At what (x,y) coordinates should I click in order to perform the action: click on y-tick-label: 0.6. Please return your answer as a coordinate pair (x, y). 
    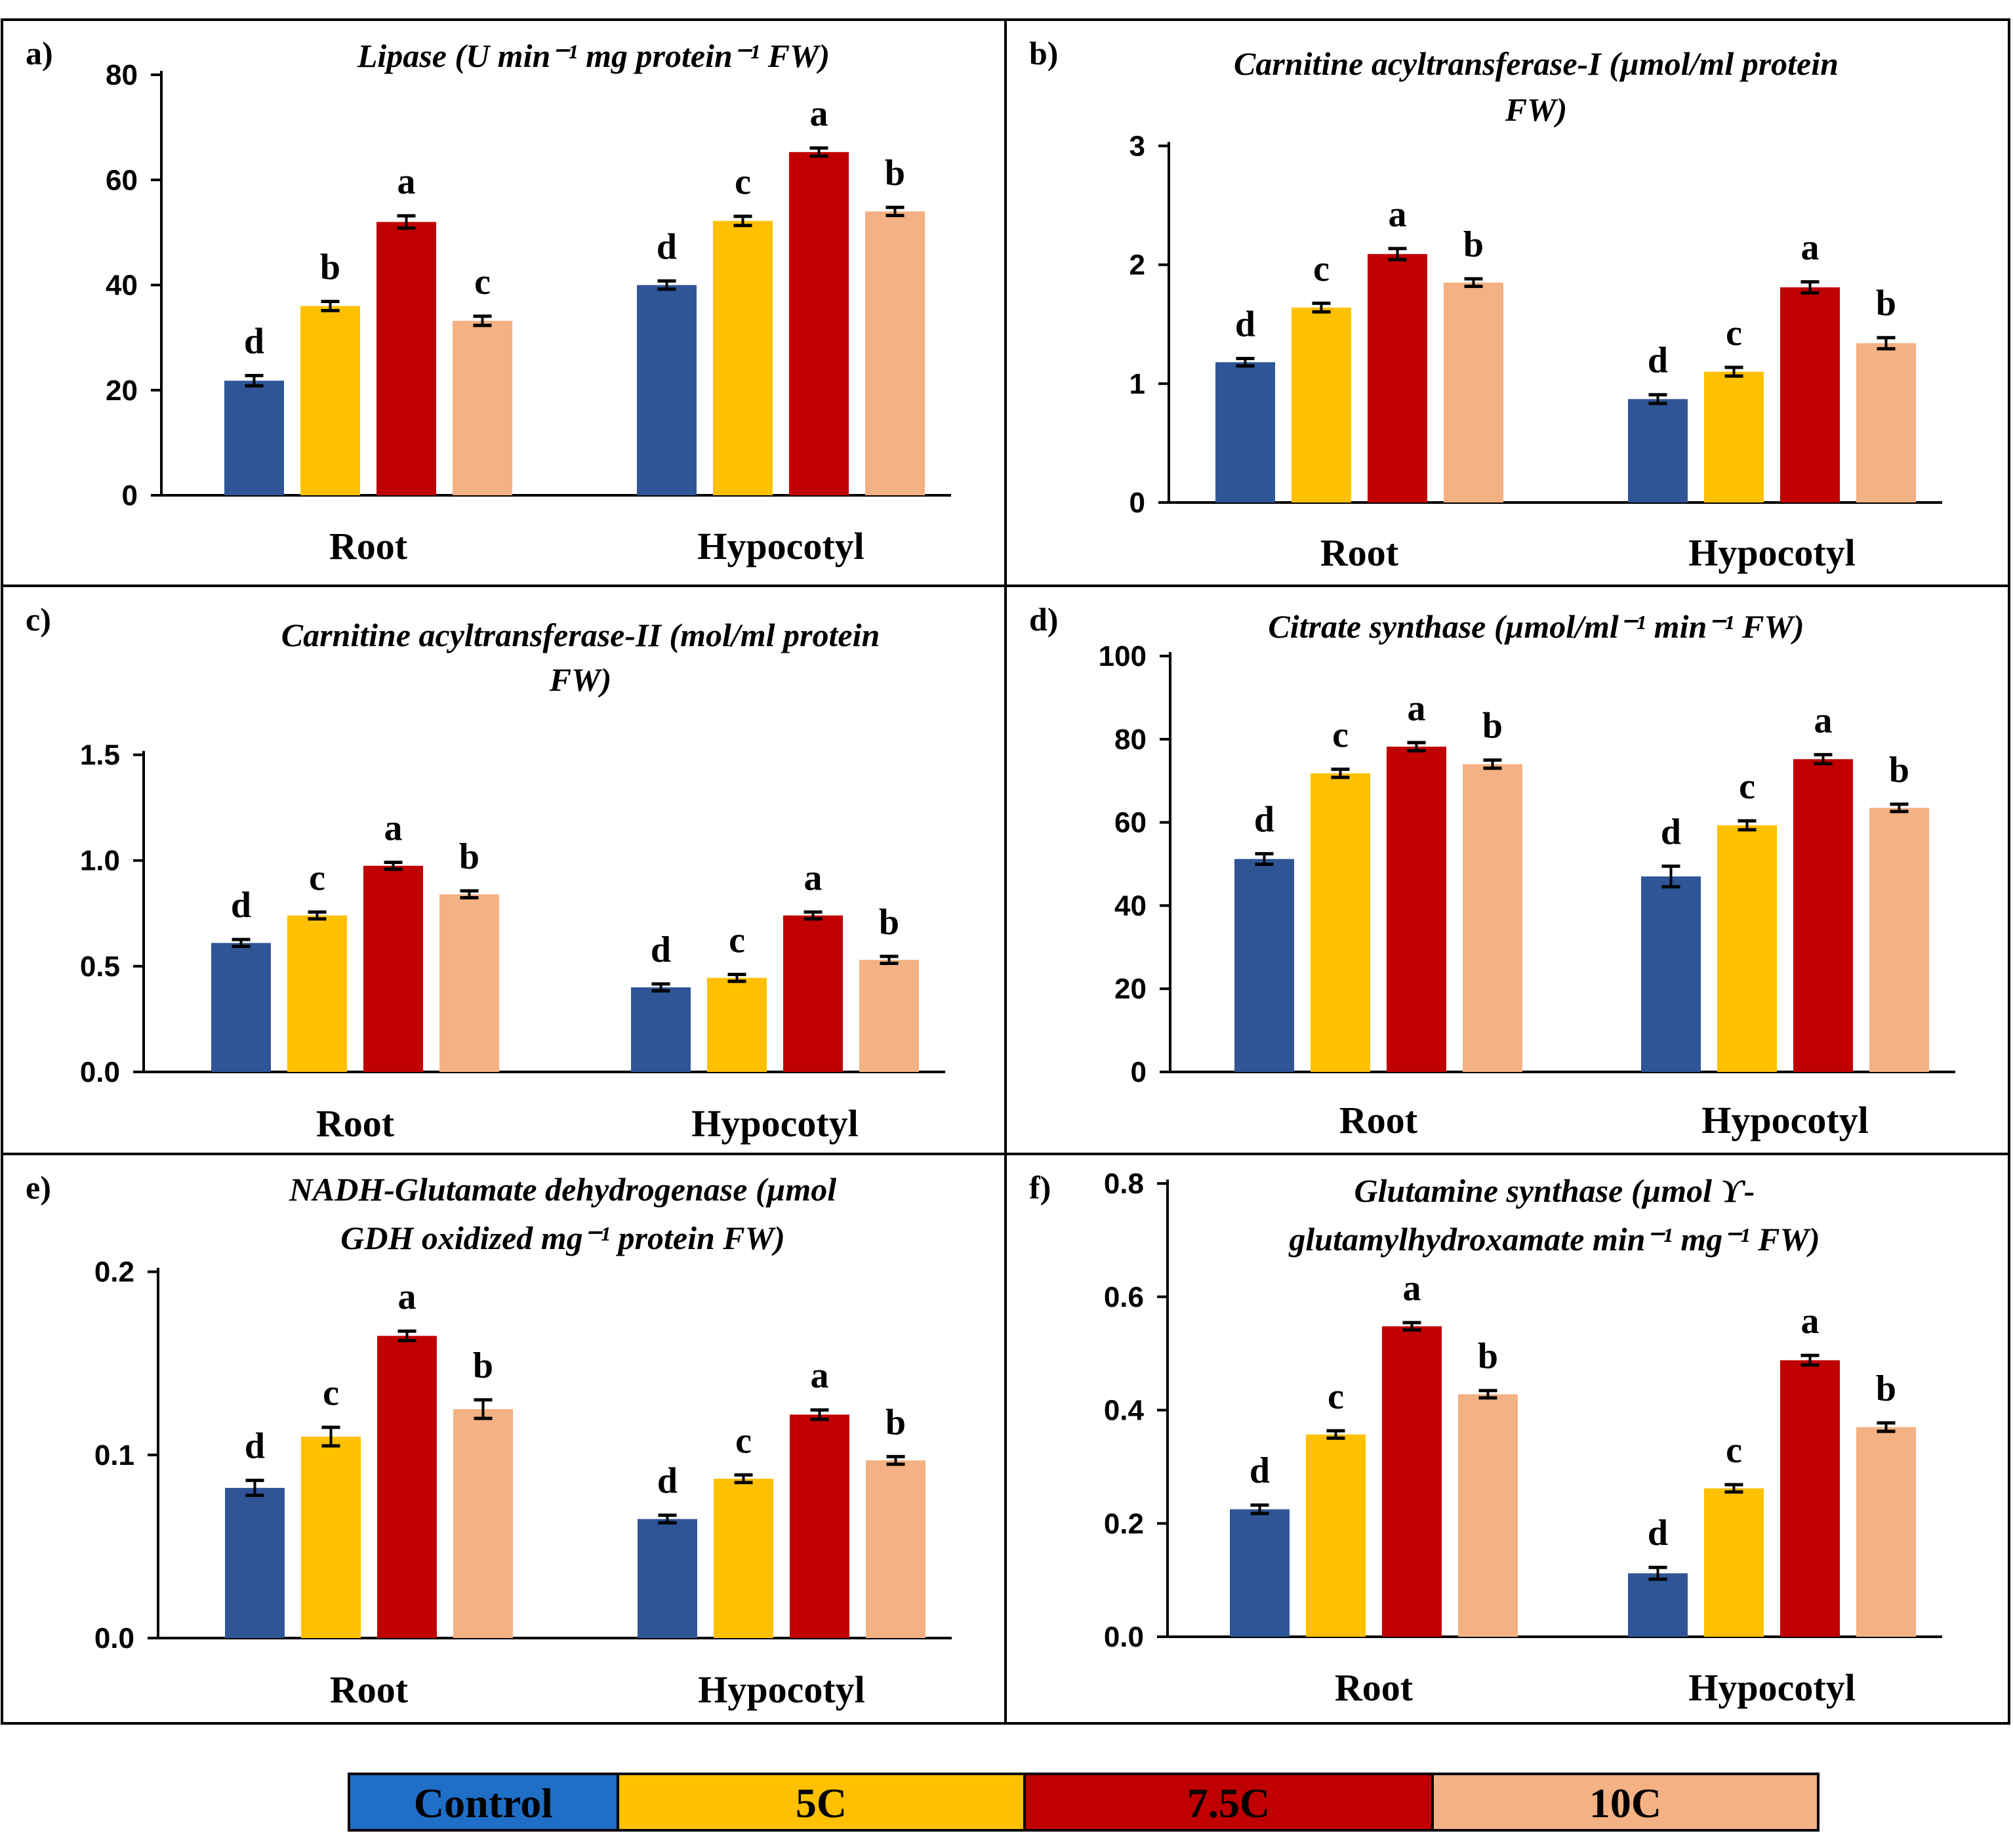
    Looking at the image, I should click on (1124, 1297).